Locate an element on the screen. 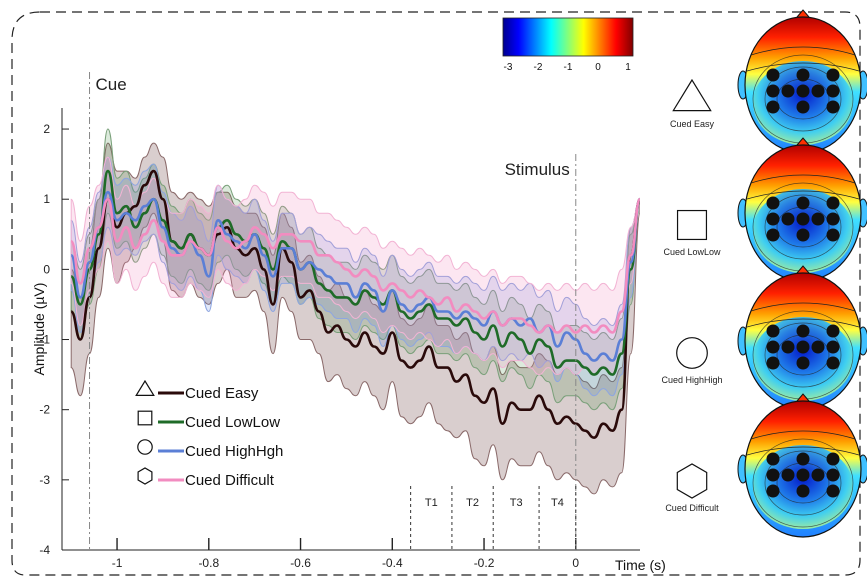 Image resolution: width=867 pixels, height=577 pixels. colorbar-tick-label: -2 is located at coordinates (538, 67).